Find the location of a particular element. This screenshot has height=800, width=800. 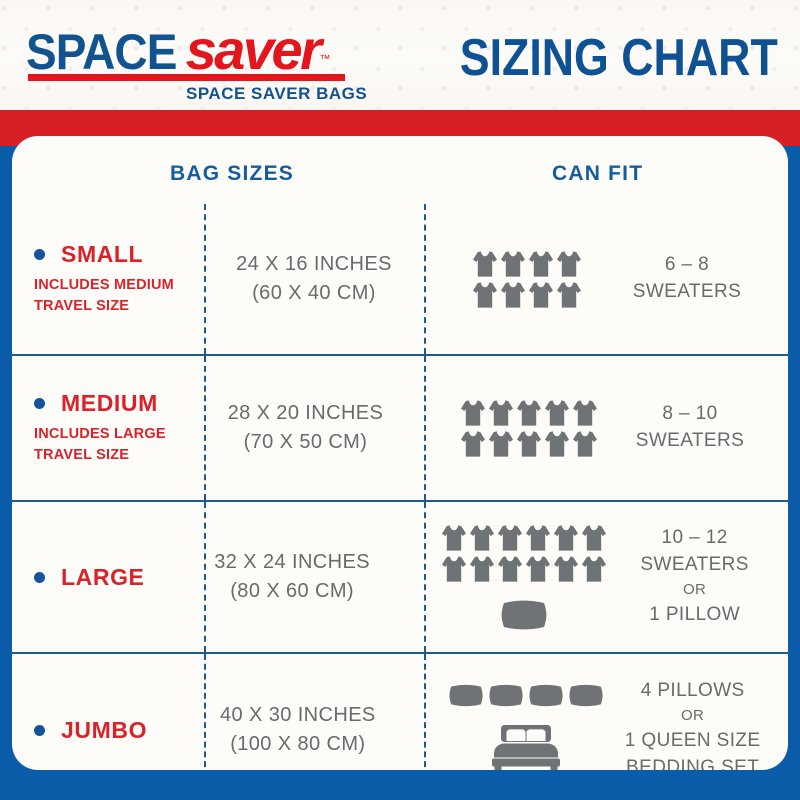

size-name: JUMBO is located at coordinates (104, 729).